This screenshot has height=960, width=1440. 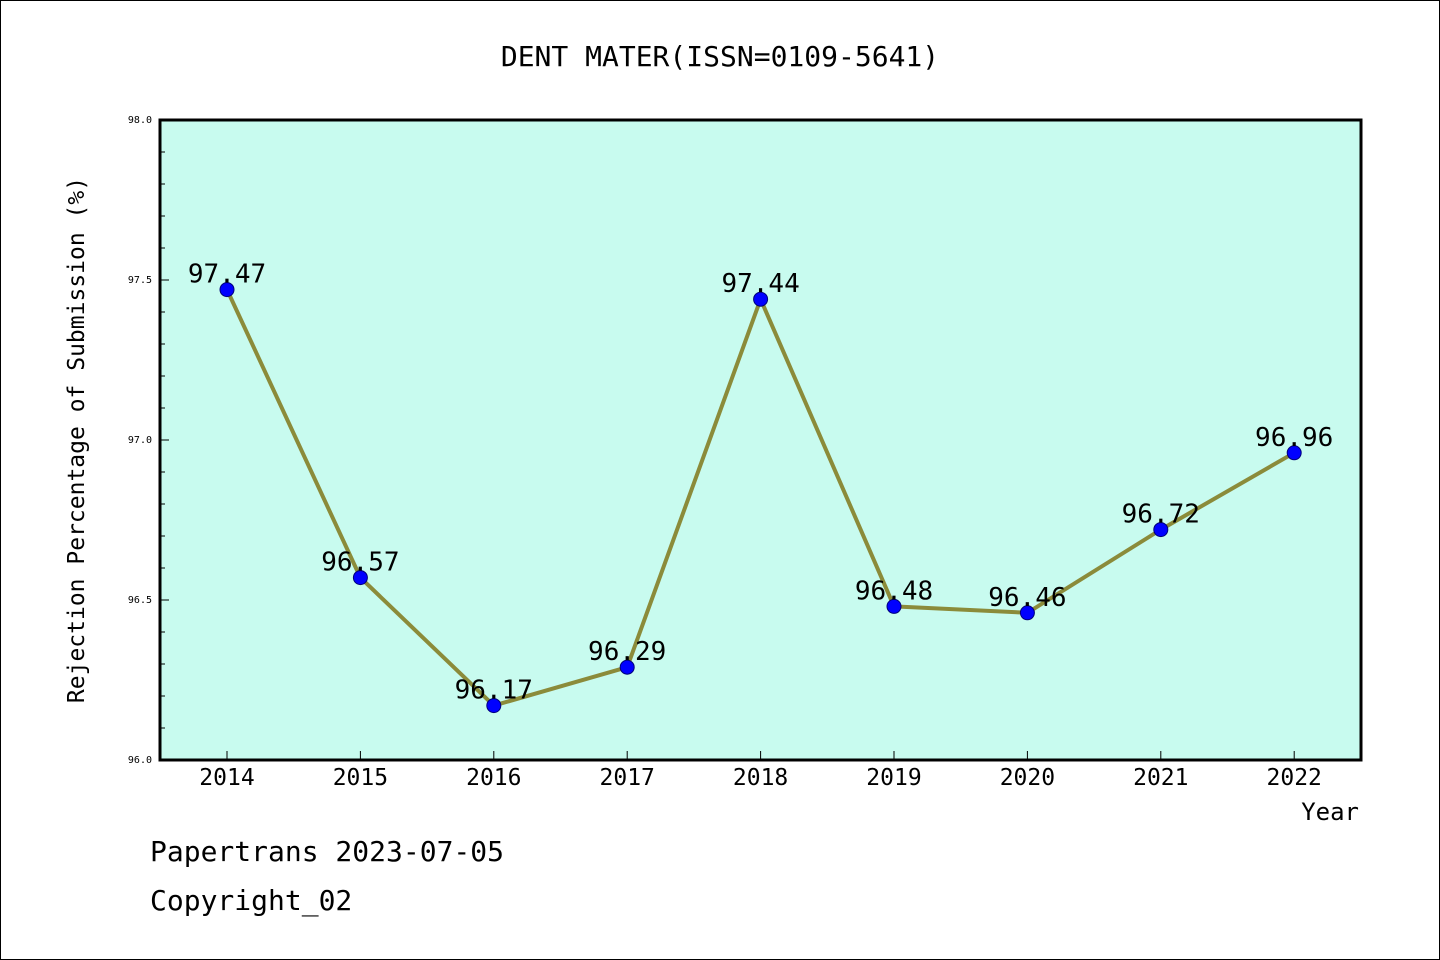 I want to click on y-axis-label: Rejection Percentage of Submission (%), so click(x=77, y=440).